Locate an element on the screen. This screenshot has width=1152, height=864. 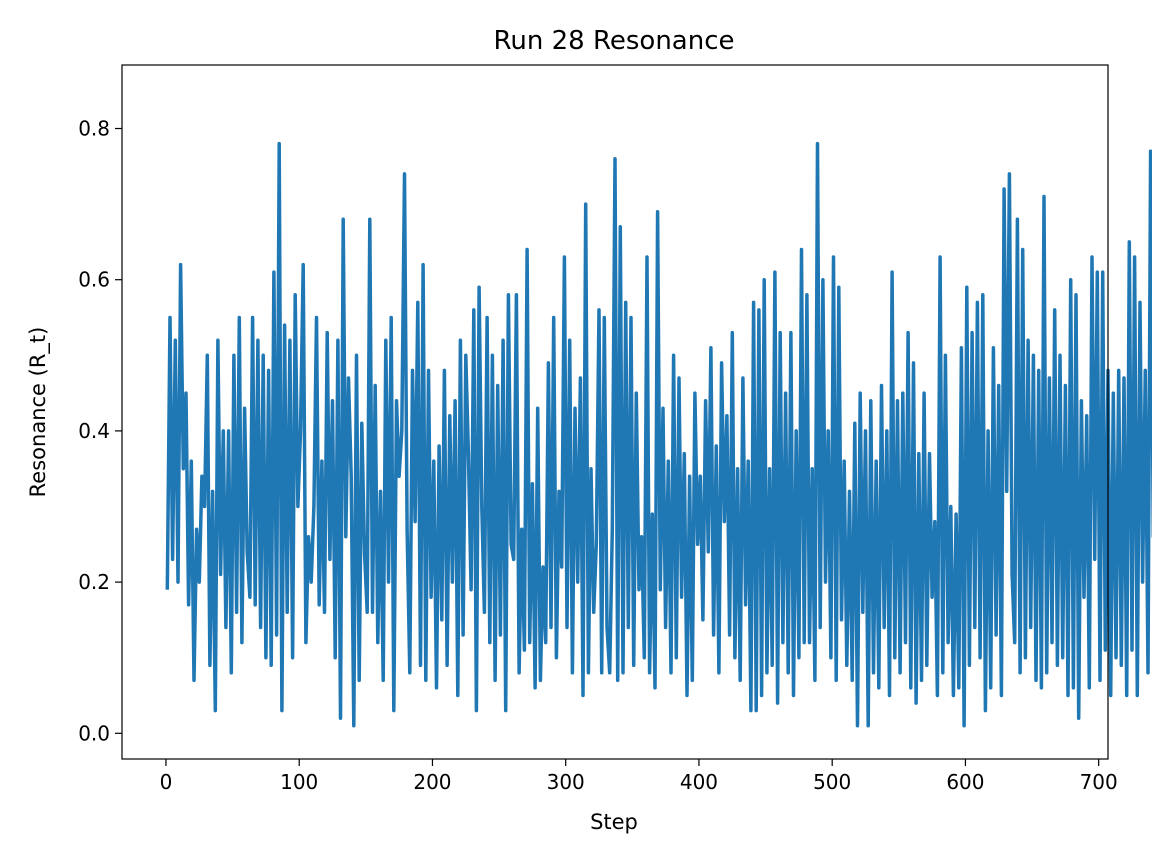
y-tick-label: 0.4 is located at coordinates (94, 431).